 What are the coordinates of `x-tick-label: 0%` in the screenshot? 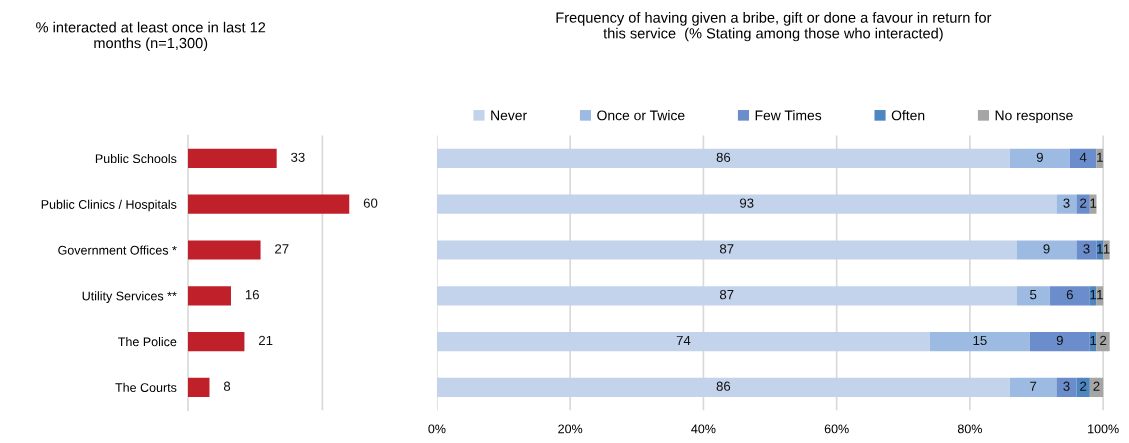 It's located at (437, 429).